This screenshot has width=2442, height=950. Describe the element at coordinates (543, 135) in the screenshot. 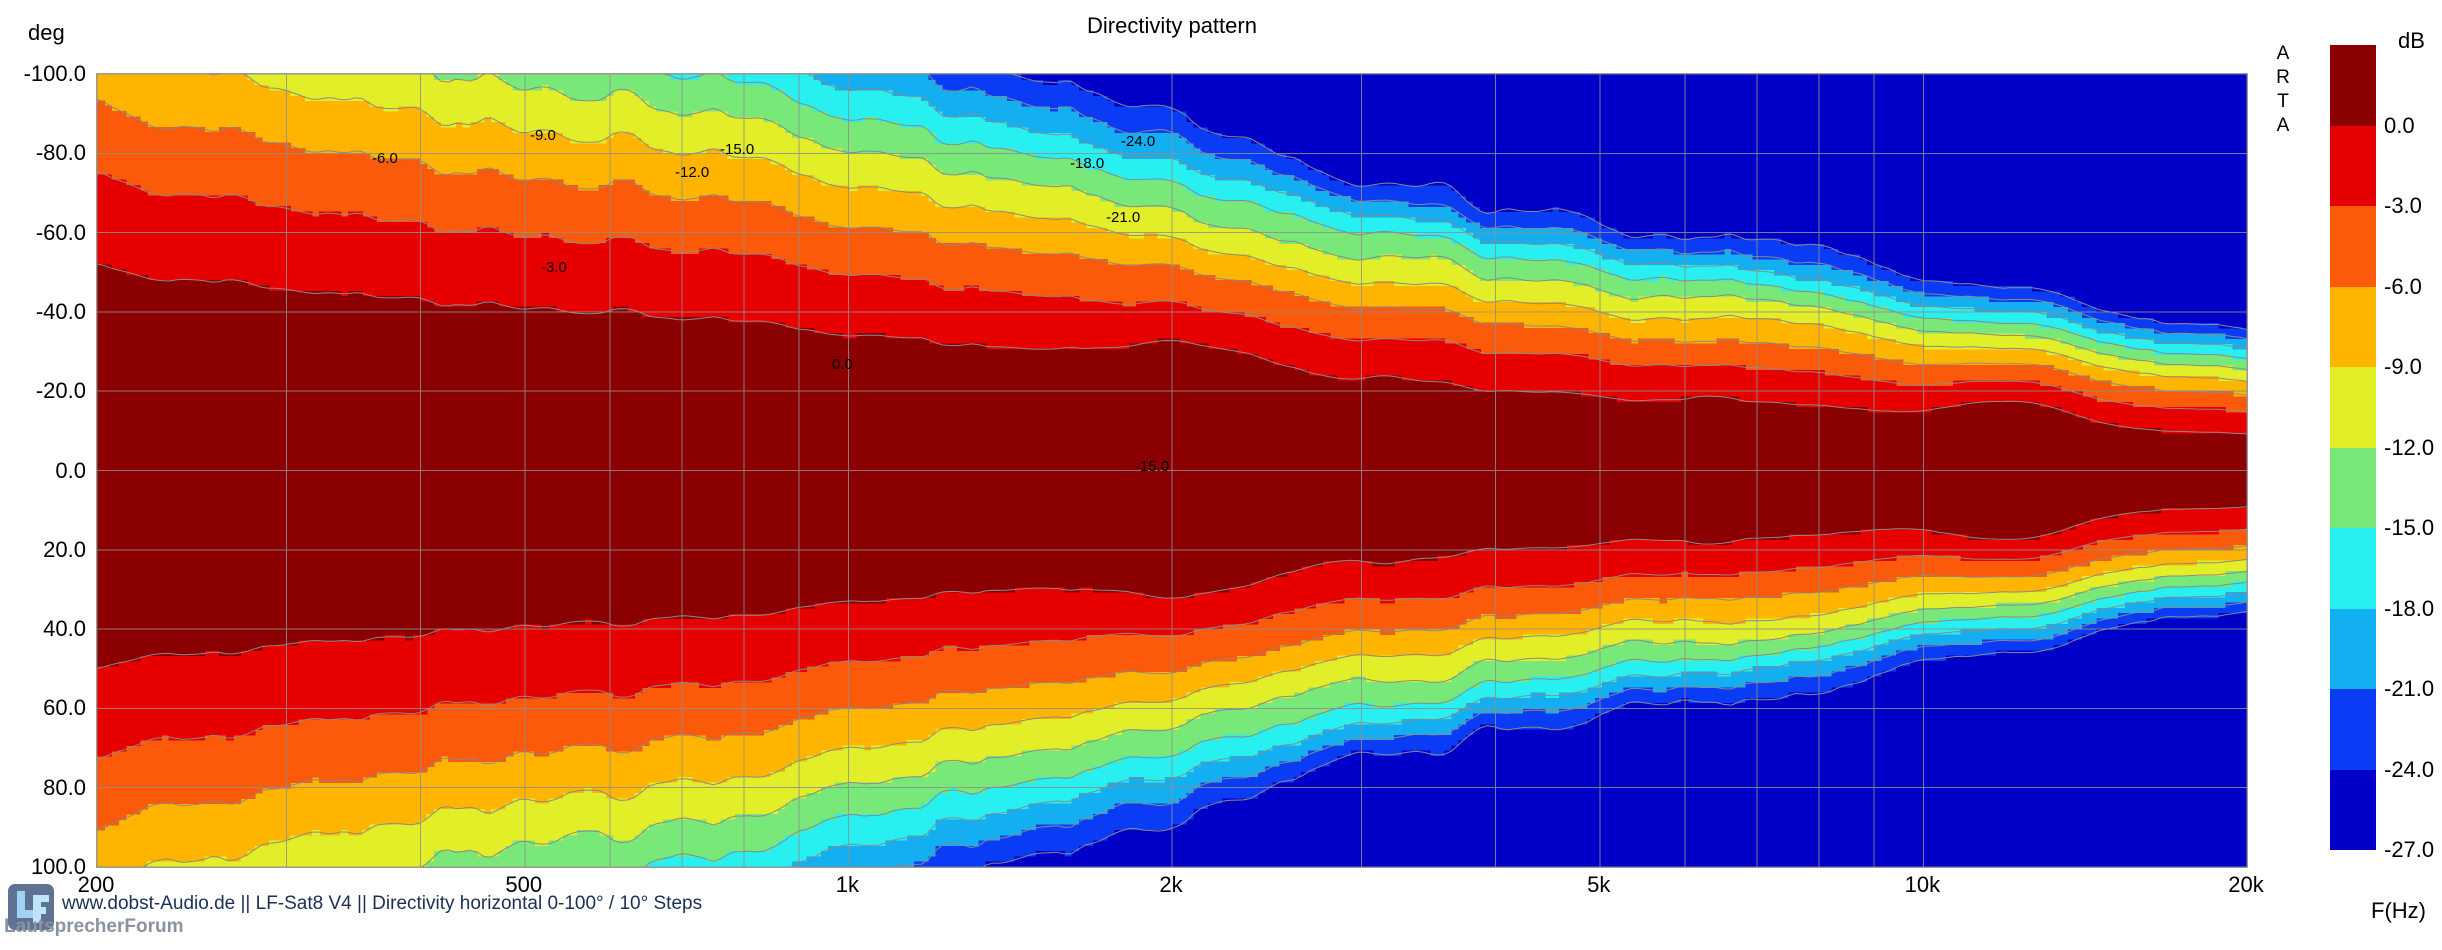

I see `contour-label: -9.0` at that location.